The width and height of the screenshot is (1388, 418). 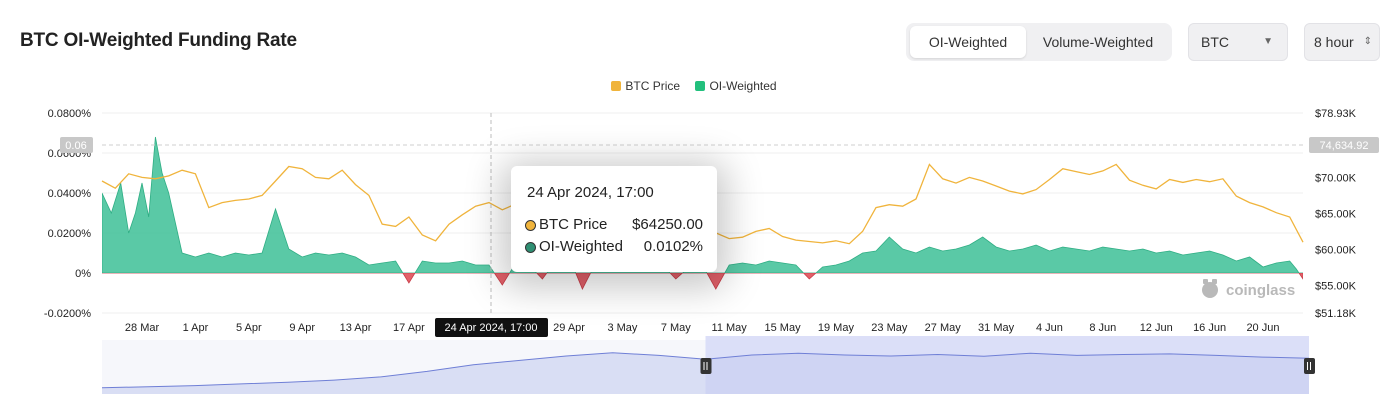 I want to click on coin-select: BTC ▼, so click(x=1238, y=42).